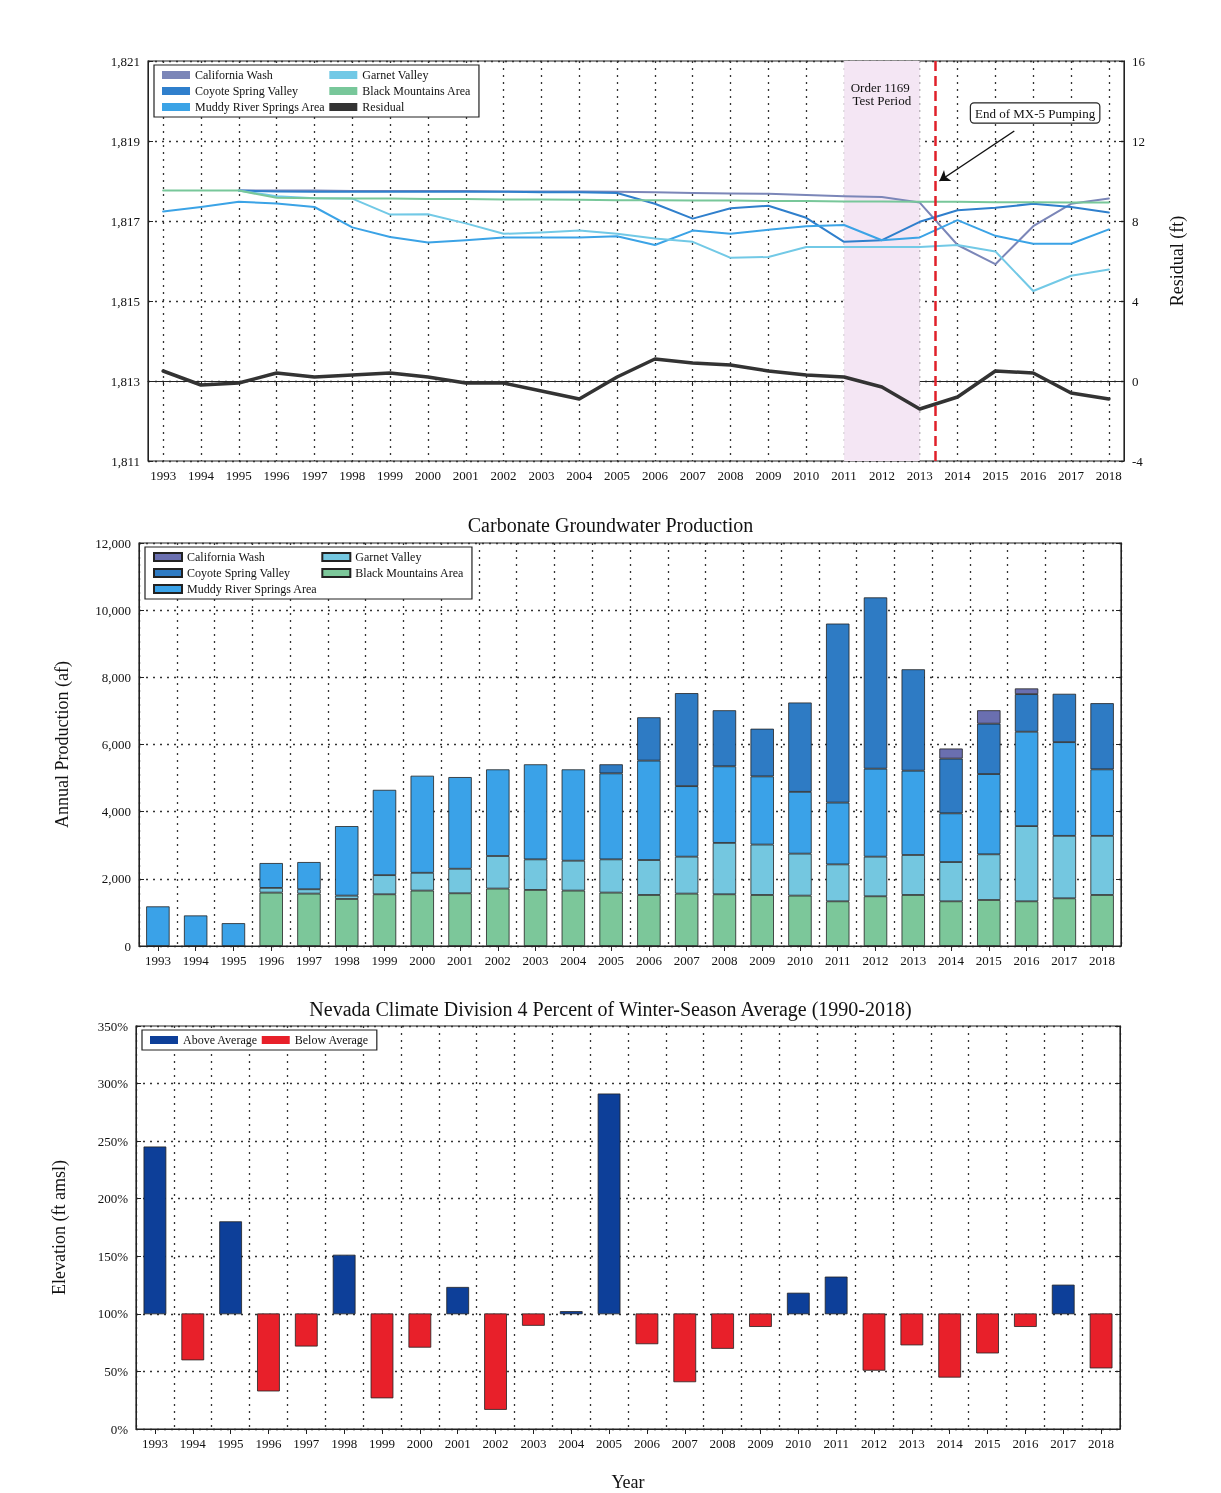 The width and height of the screenshot is (1221, 1493). Describe the element at coordinates (1135, 221) in the screenshot. I see `y2-tick-label: 8` at that location.